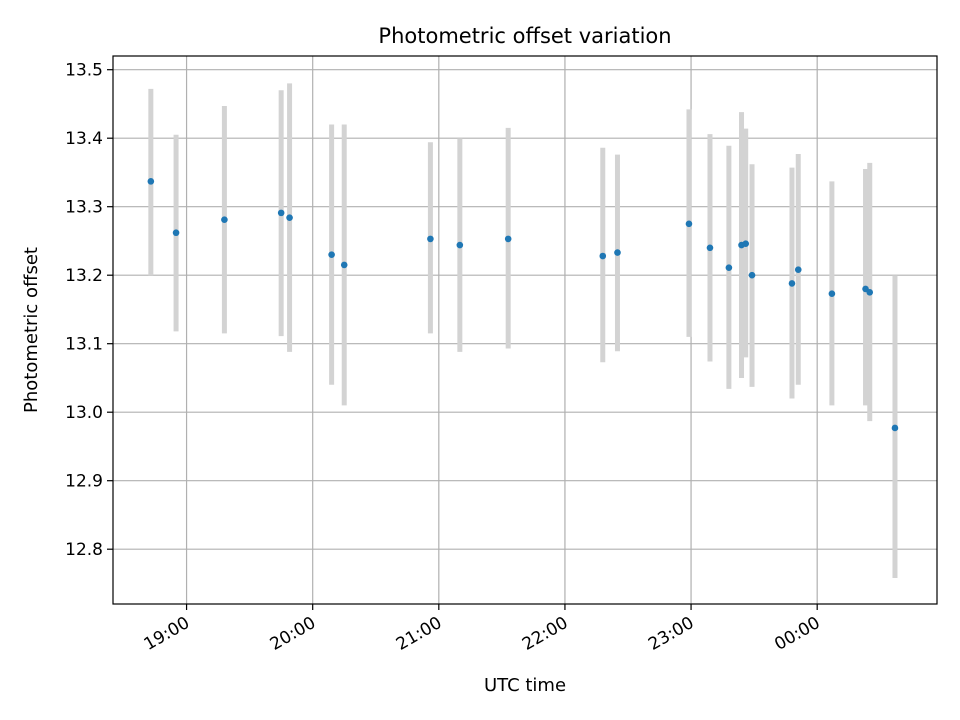  What do you see at coordinates (84, 345) in the screenshot?
I see `y-tick-label: 13.1` at bounding box center [84, 345].